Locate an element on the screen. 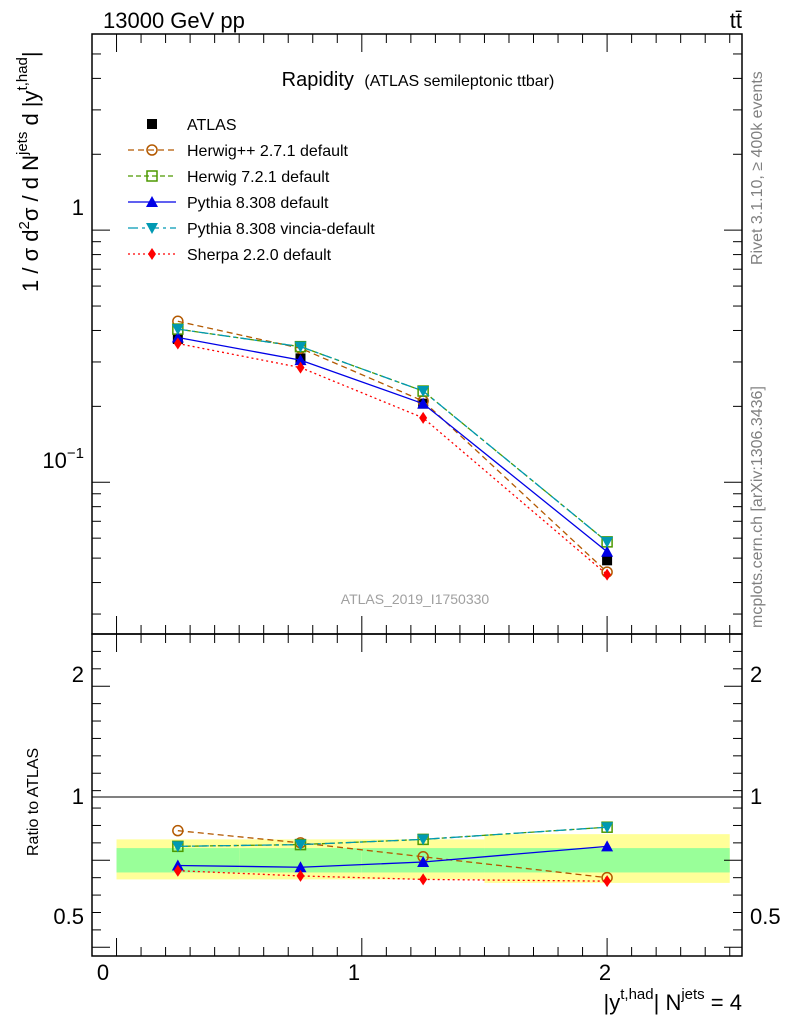 The height and width of the screenshot is (1024, 786). stat-uncertainty-band is located at coordinates (607, 860).